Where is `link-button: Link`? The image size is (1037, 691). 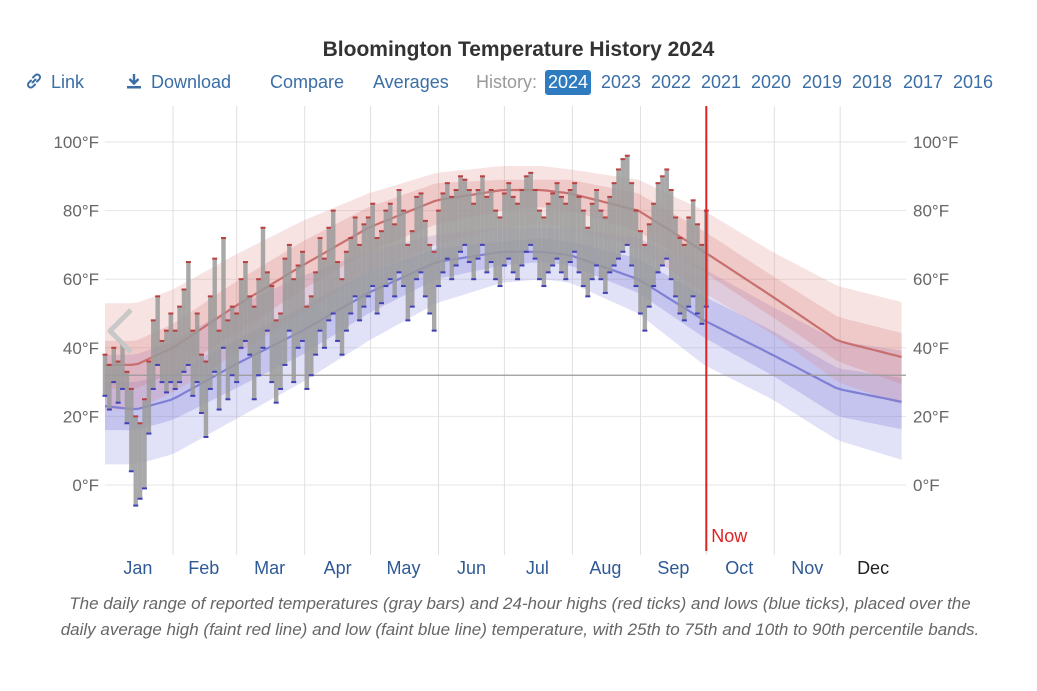 link-button: Link is located at coordinates (54, 82).